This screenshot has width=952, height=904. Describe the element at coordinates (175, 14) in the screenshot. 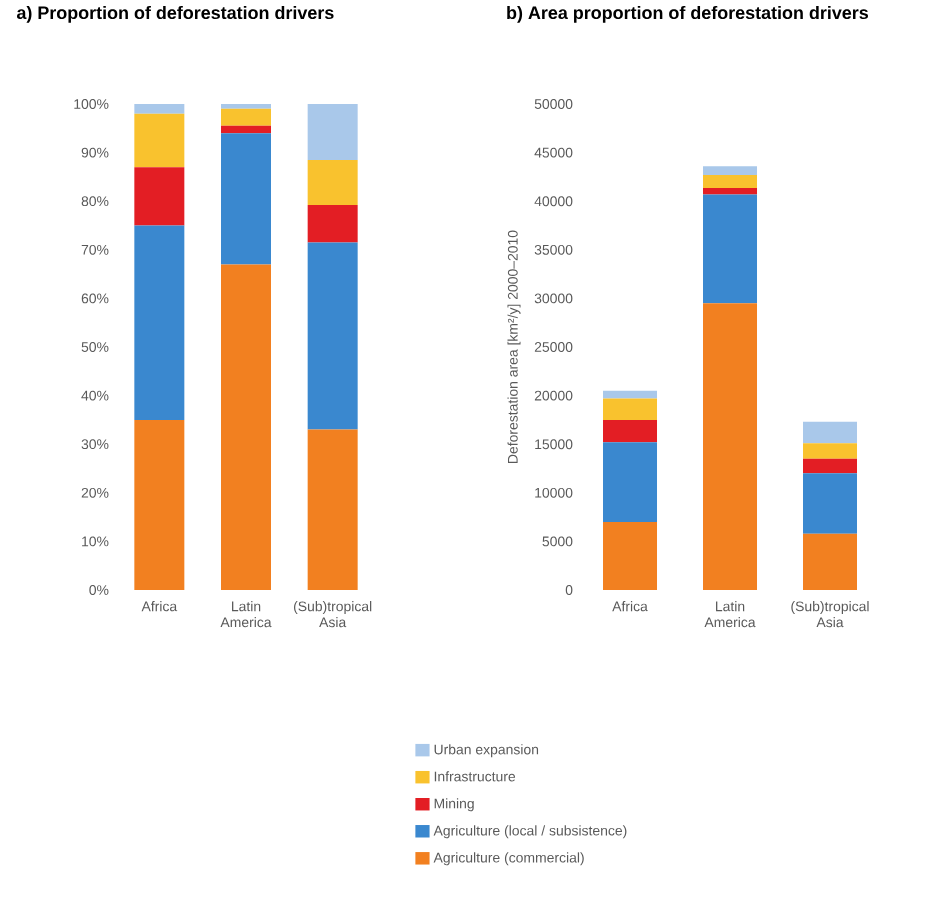

I see `chart-title: a) Proportion of deforestation drivers` at that location.